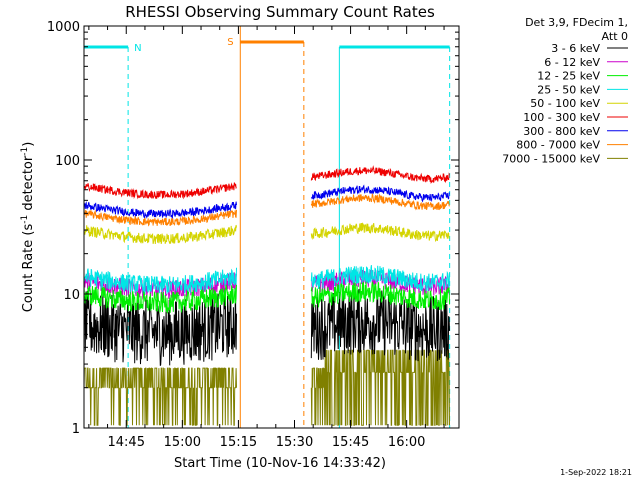 The width and height of the screenshot is (640, 480). I want to click on x-tick-label: 15:15, so click(238, 442).